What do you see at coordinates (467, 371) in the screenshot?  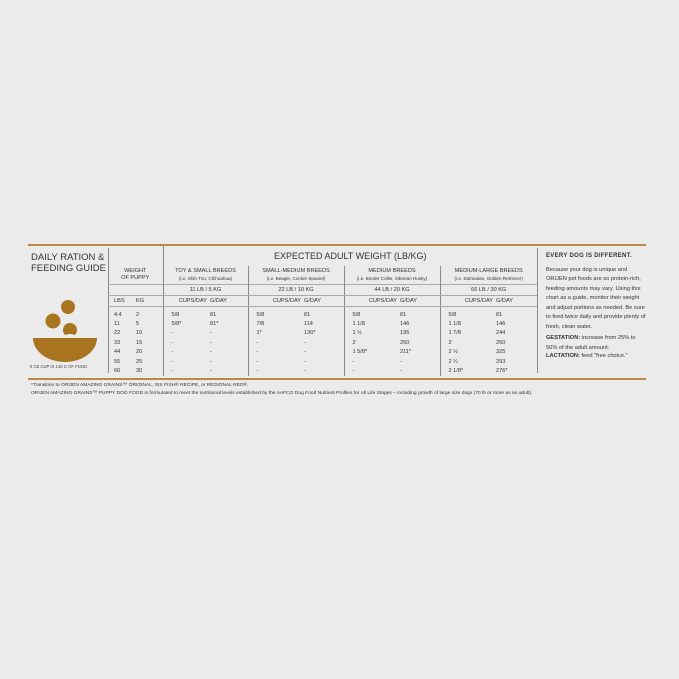 I see `cups-cell: 2 1/8*` at bounding box center [467, 371].